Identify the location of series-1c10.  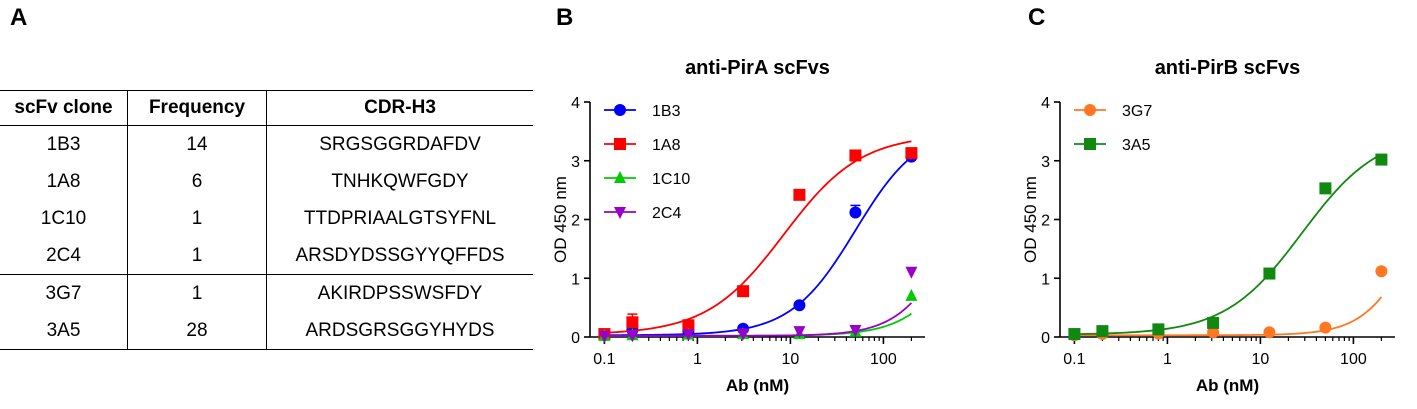
(758, 314).